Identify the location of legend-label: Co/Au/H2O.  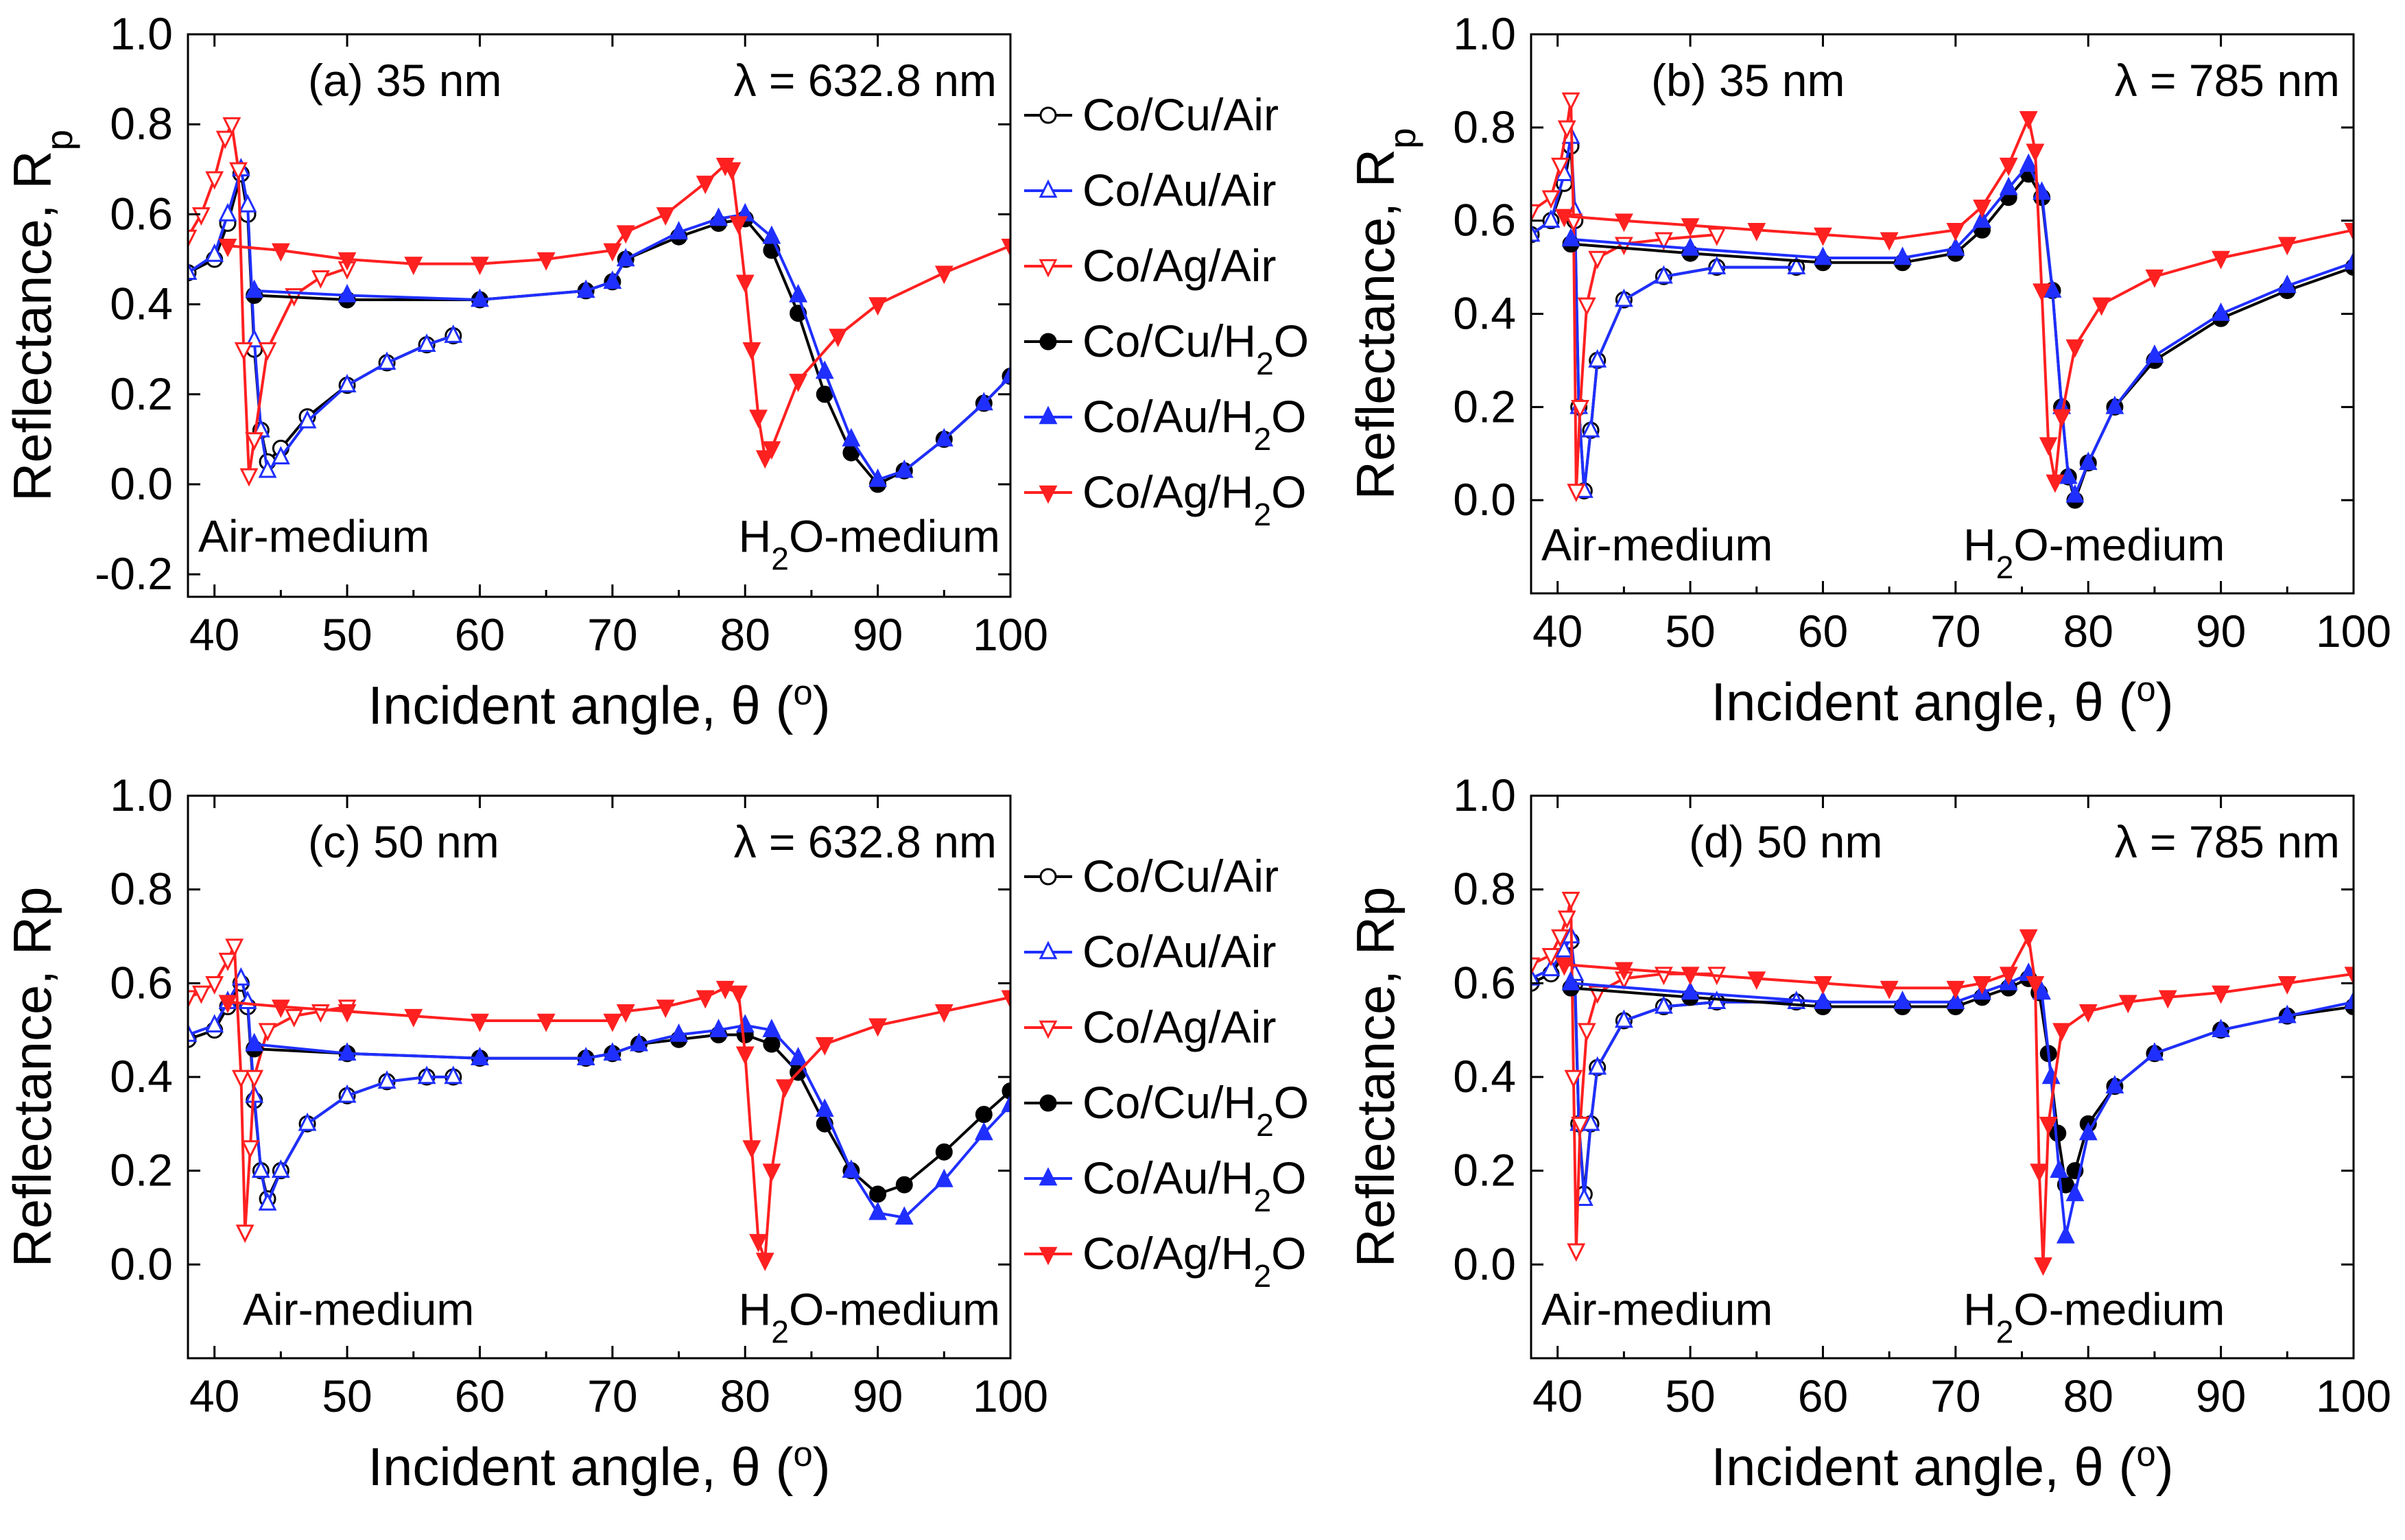
(1194, 424).